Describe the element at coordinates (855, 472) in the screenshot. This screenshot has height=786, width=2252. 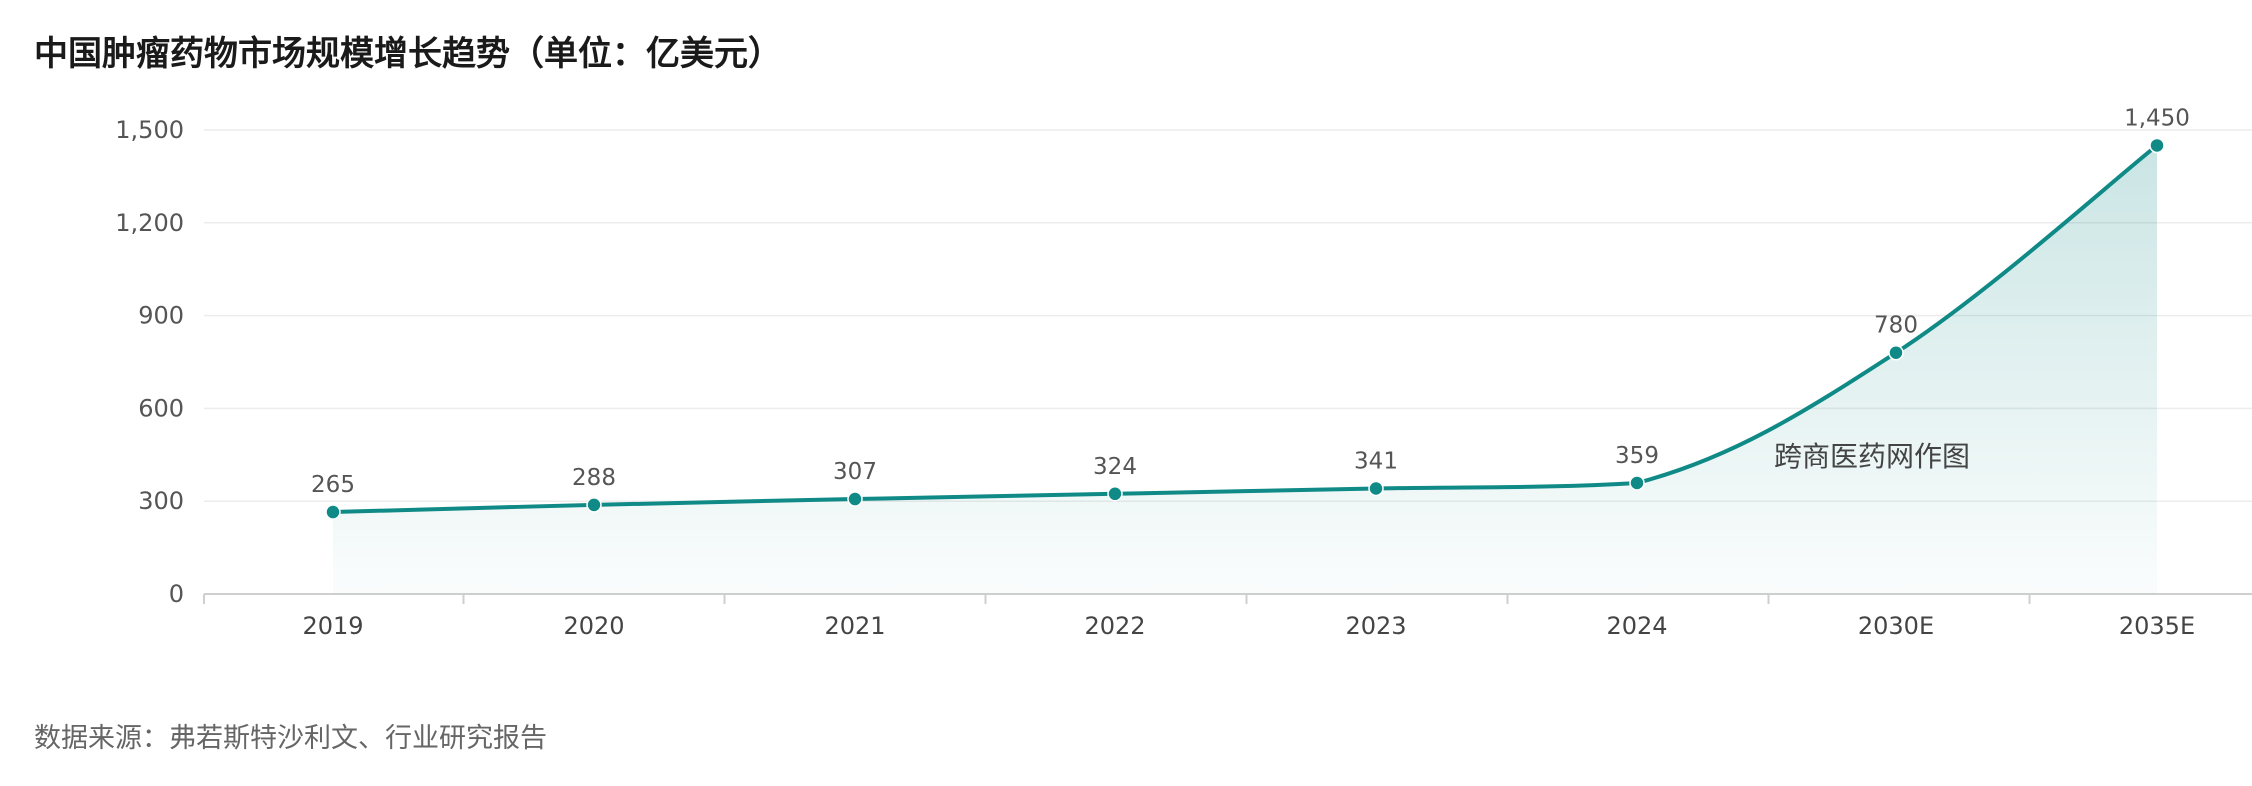
I see `data-label: 307` at that location.